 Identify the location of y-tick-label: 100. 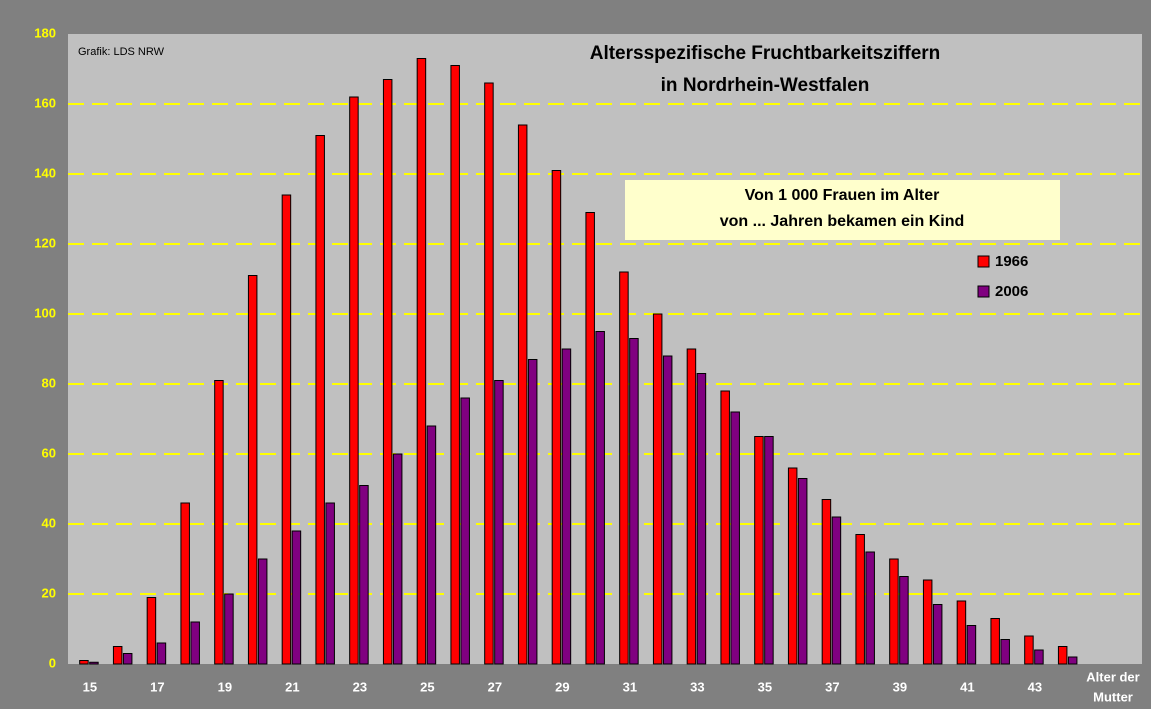
(45, 312).